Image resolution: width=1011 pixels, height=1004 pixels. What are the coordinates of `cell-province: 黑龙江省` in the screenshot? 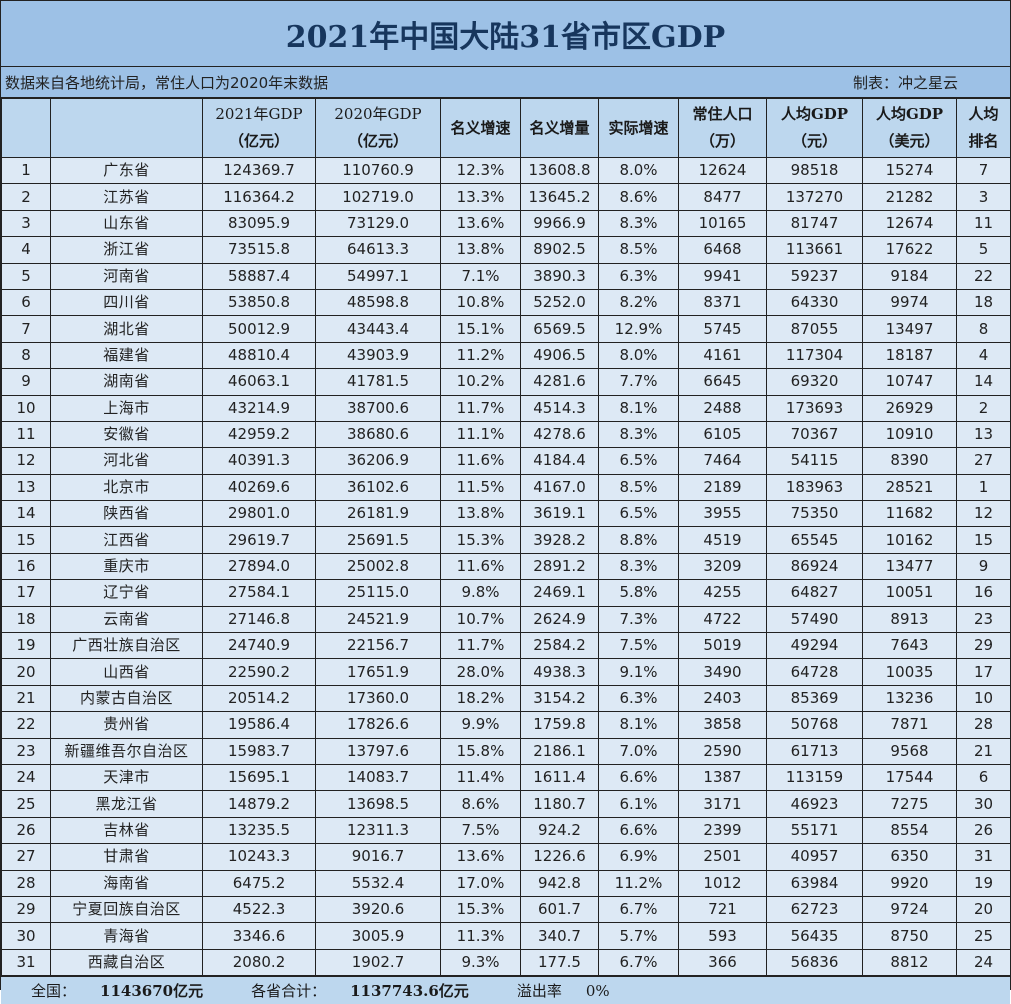 It's located at (126, 804).